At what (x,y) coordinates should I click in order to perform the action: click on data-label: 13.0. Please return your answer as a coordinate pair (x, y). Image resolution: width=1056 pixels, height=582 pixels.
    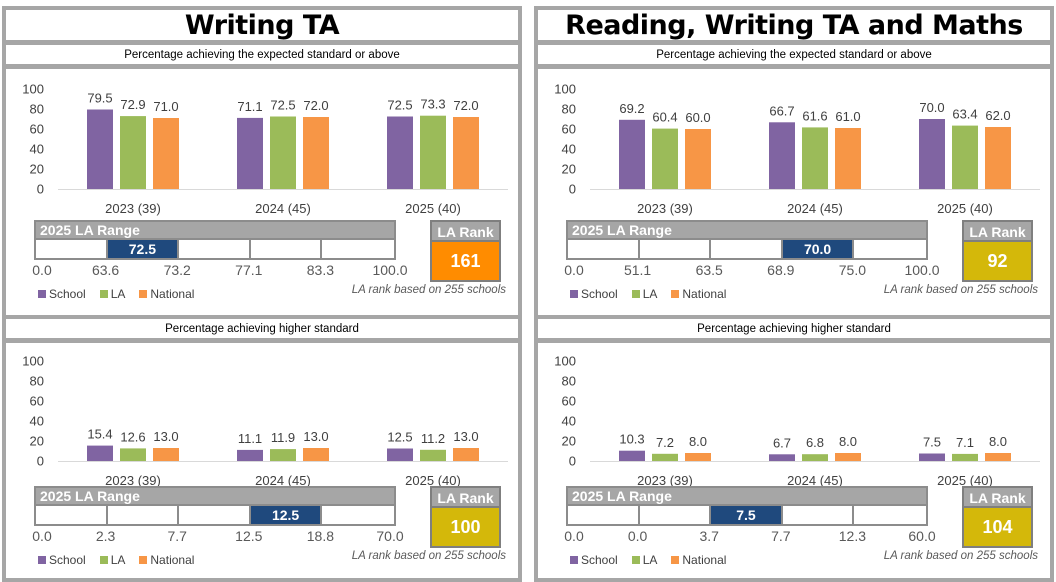
    Looking at the image, I should click on (315, 436).